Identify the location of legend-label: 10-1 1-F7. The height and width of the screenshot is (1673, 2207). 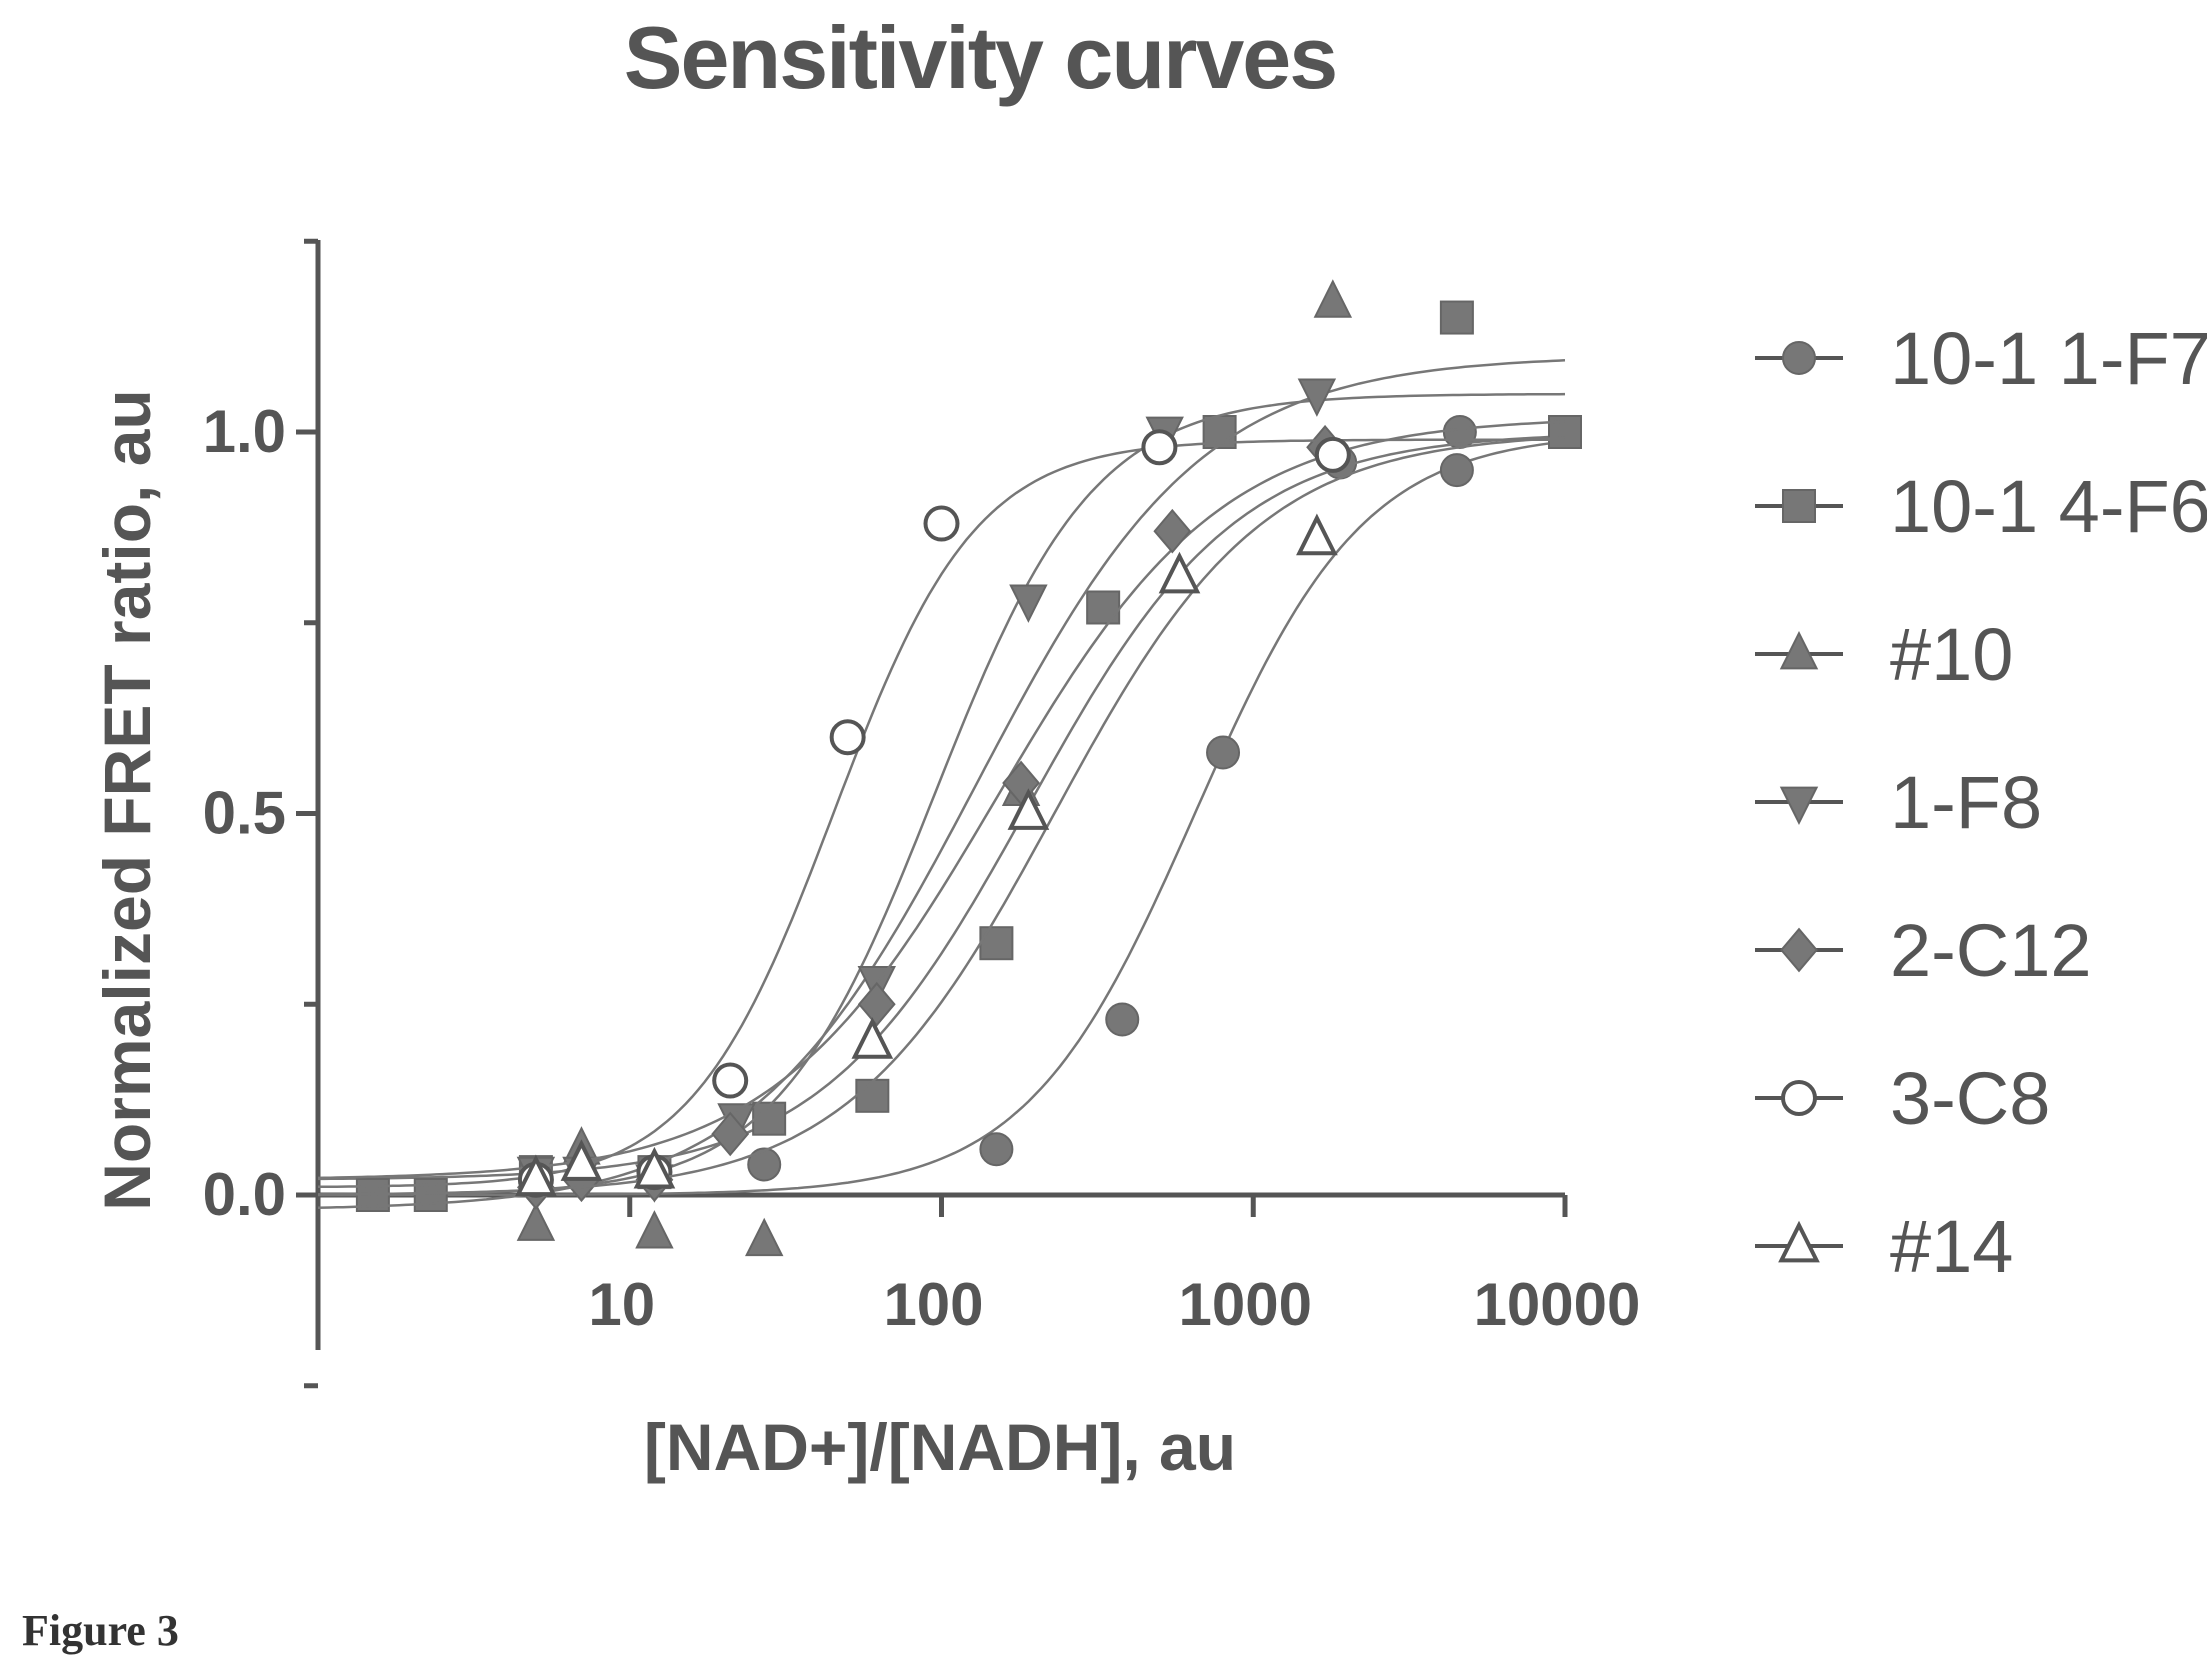
(2048, 358).